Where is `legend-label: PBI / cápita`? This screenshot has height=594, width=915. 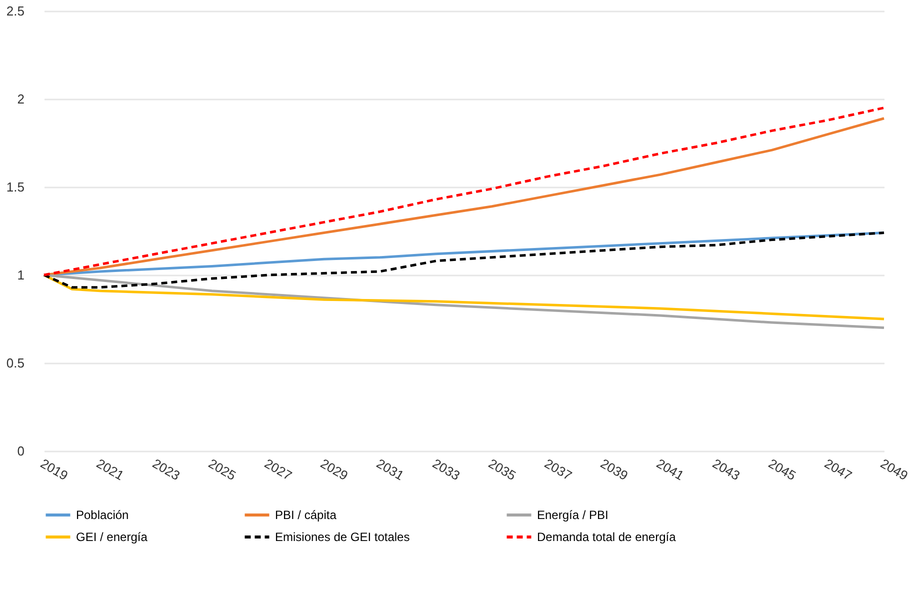 legend-label: PBI / cápita is located at coordinates (306, 515).